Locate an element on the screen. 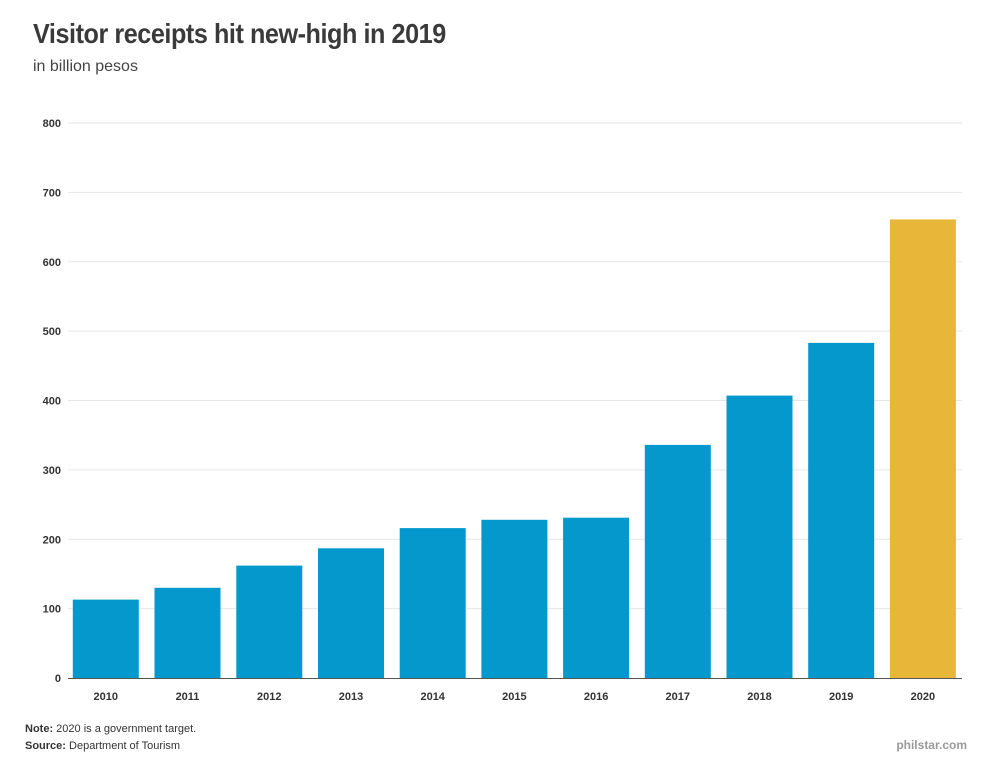 The image size is (1000, 771). chart-subtitle: in billion pesos is located at coordinates (85, 66).